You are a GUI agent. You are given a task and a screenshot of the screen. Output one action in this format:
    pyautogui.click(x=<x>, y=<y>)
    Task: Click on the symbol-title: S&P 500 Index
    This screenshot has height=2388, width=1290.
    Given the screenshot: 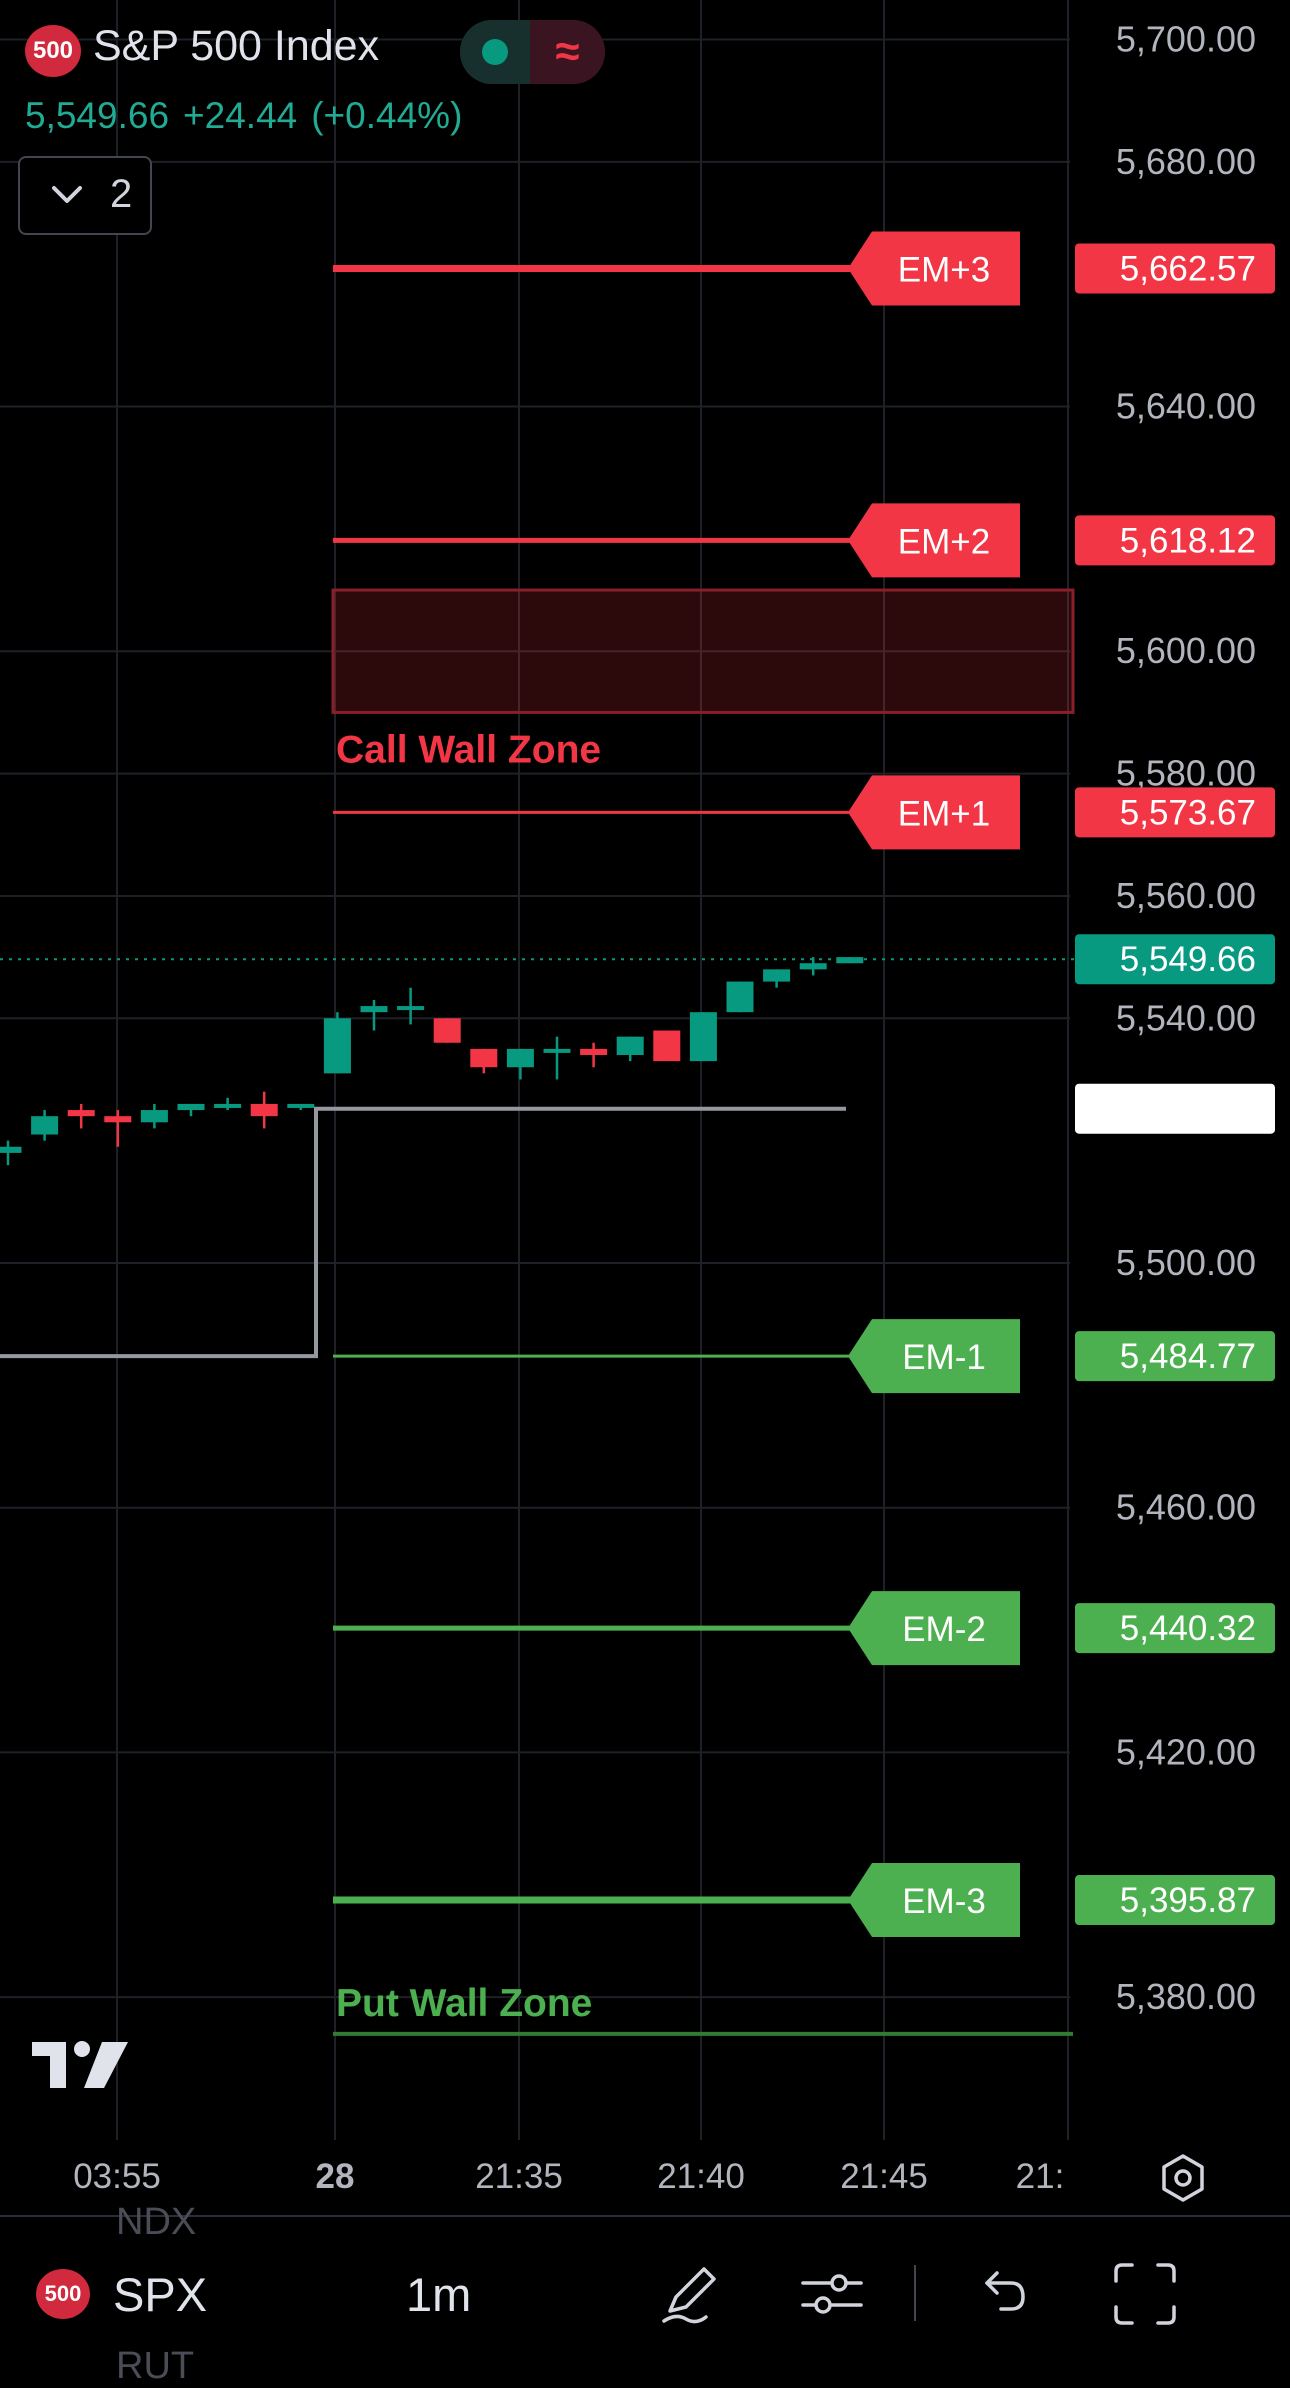 What is the action you would take?
    pyautogui.click(x=236, y=46)
    